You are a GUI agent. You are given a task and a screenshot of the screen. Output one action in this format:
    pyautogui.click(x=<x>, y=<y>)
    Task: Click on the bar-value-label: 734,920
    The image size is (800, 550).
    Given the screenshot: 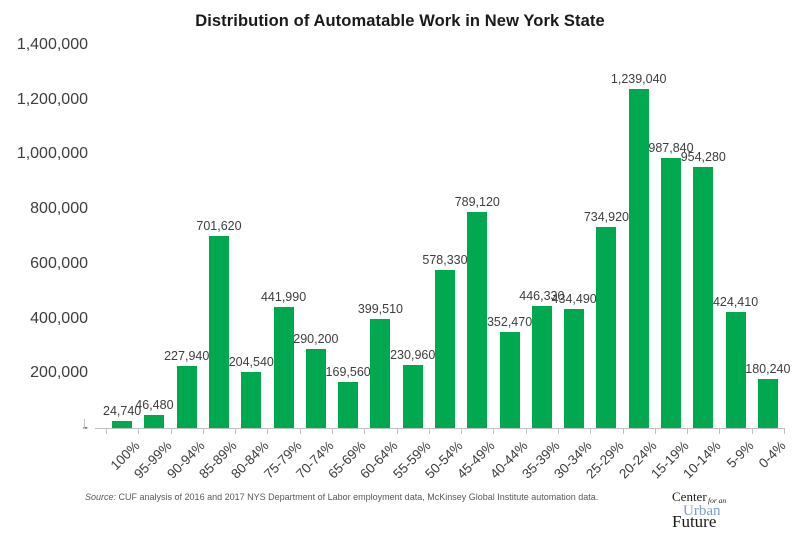 What is the action you would take?
    pyautogui.click(x=606, y=217)
    